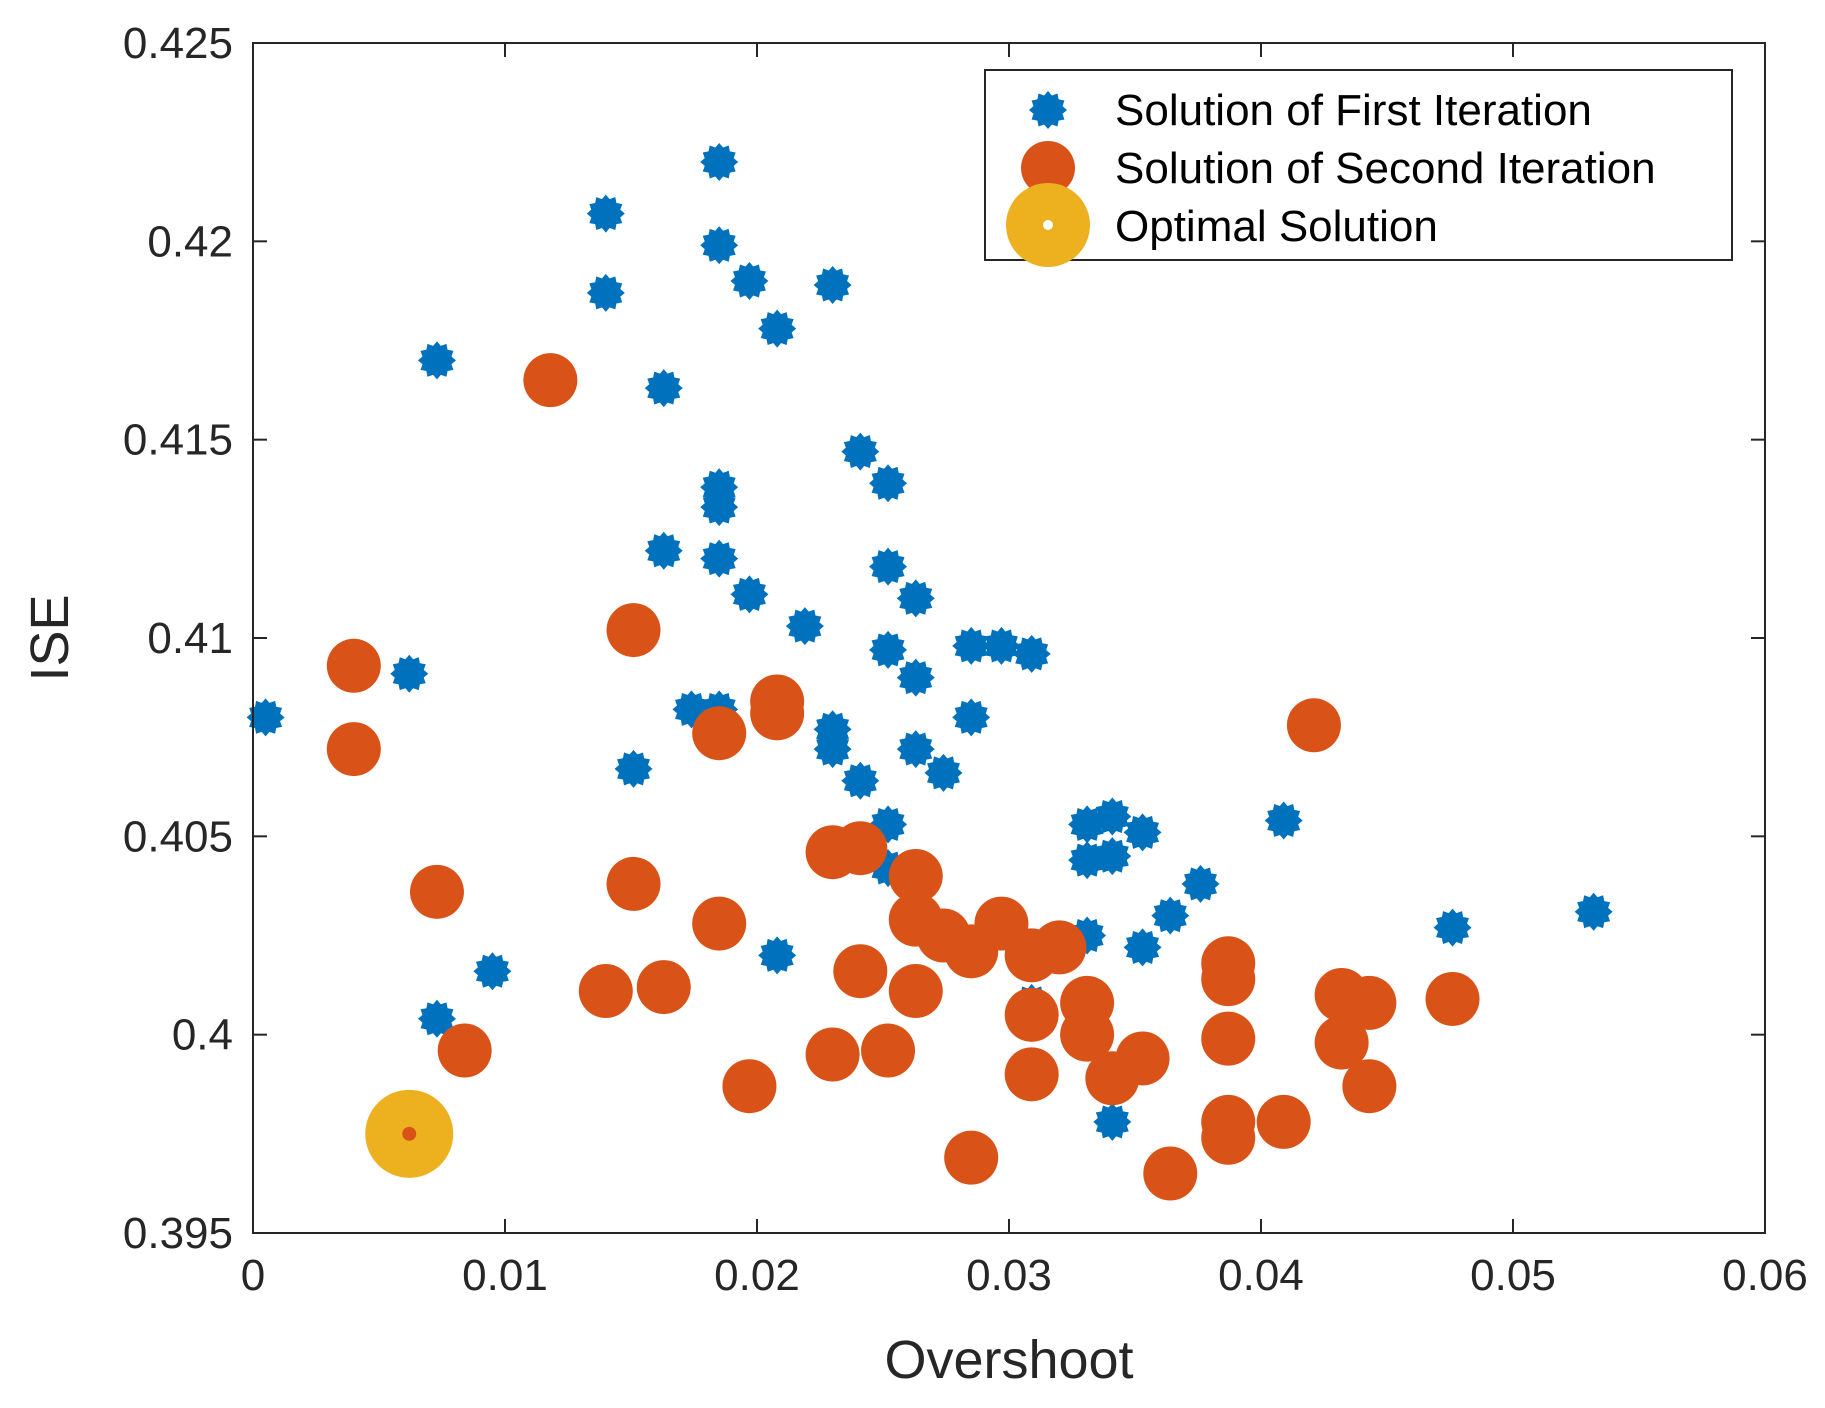 The width and height of the screenshot is (1825, 1408). Describe the element at coordinates (1385, 168) in the screenshot. I see `legend-label-second-iteration: Solution of Second Iteration` at that location.